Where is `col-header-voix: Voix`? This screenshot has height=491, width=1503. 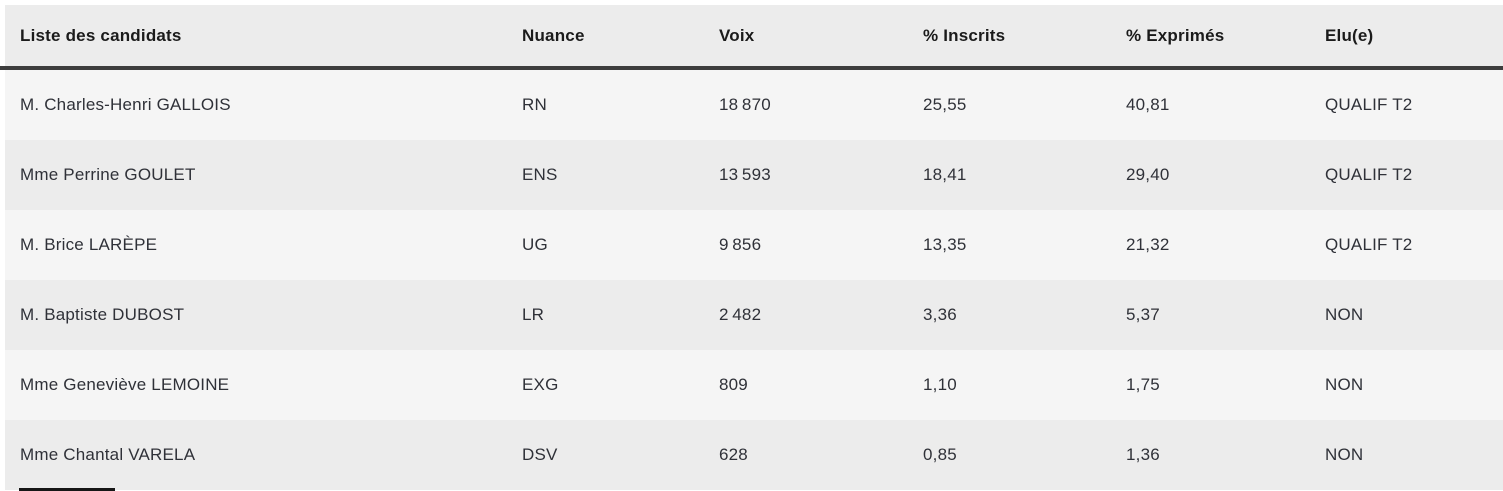 col-header-voix: Voix is located at coordinates (737, 35).